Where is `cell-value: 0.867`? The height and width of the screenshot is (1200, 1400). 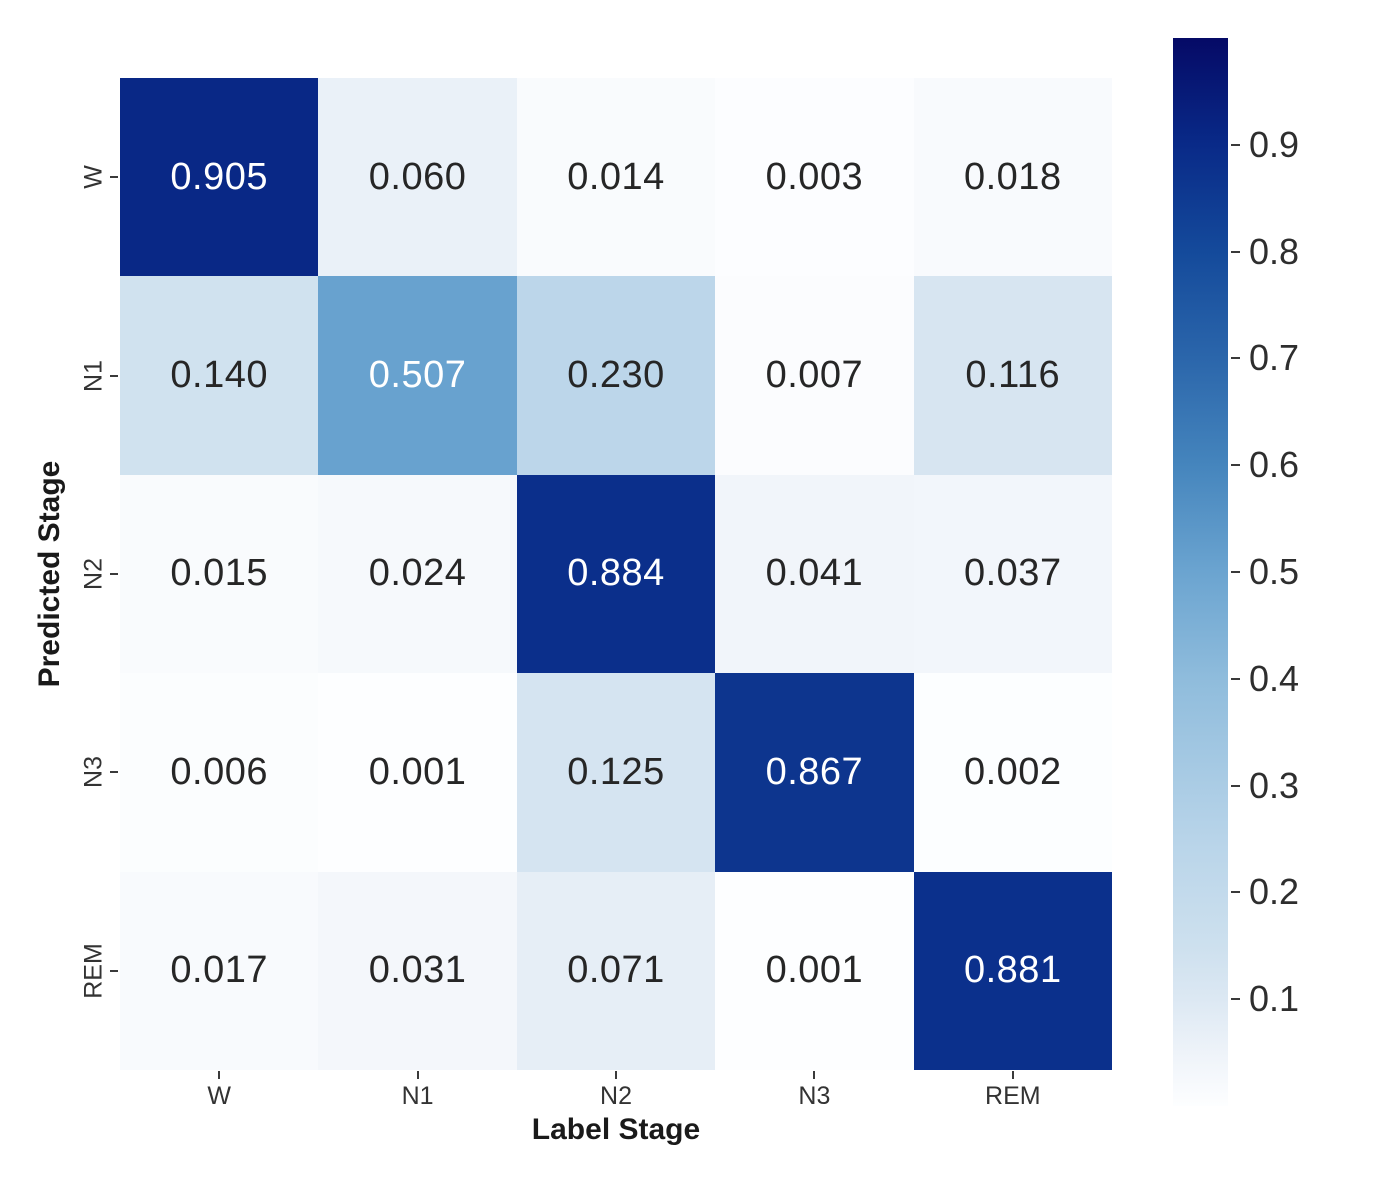 cell-value: 0.867 is located at coordinates (814, 771).